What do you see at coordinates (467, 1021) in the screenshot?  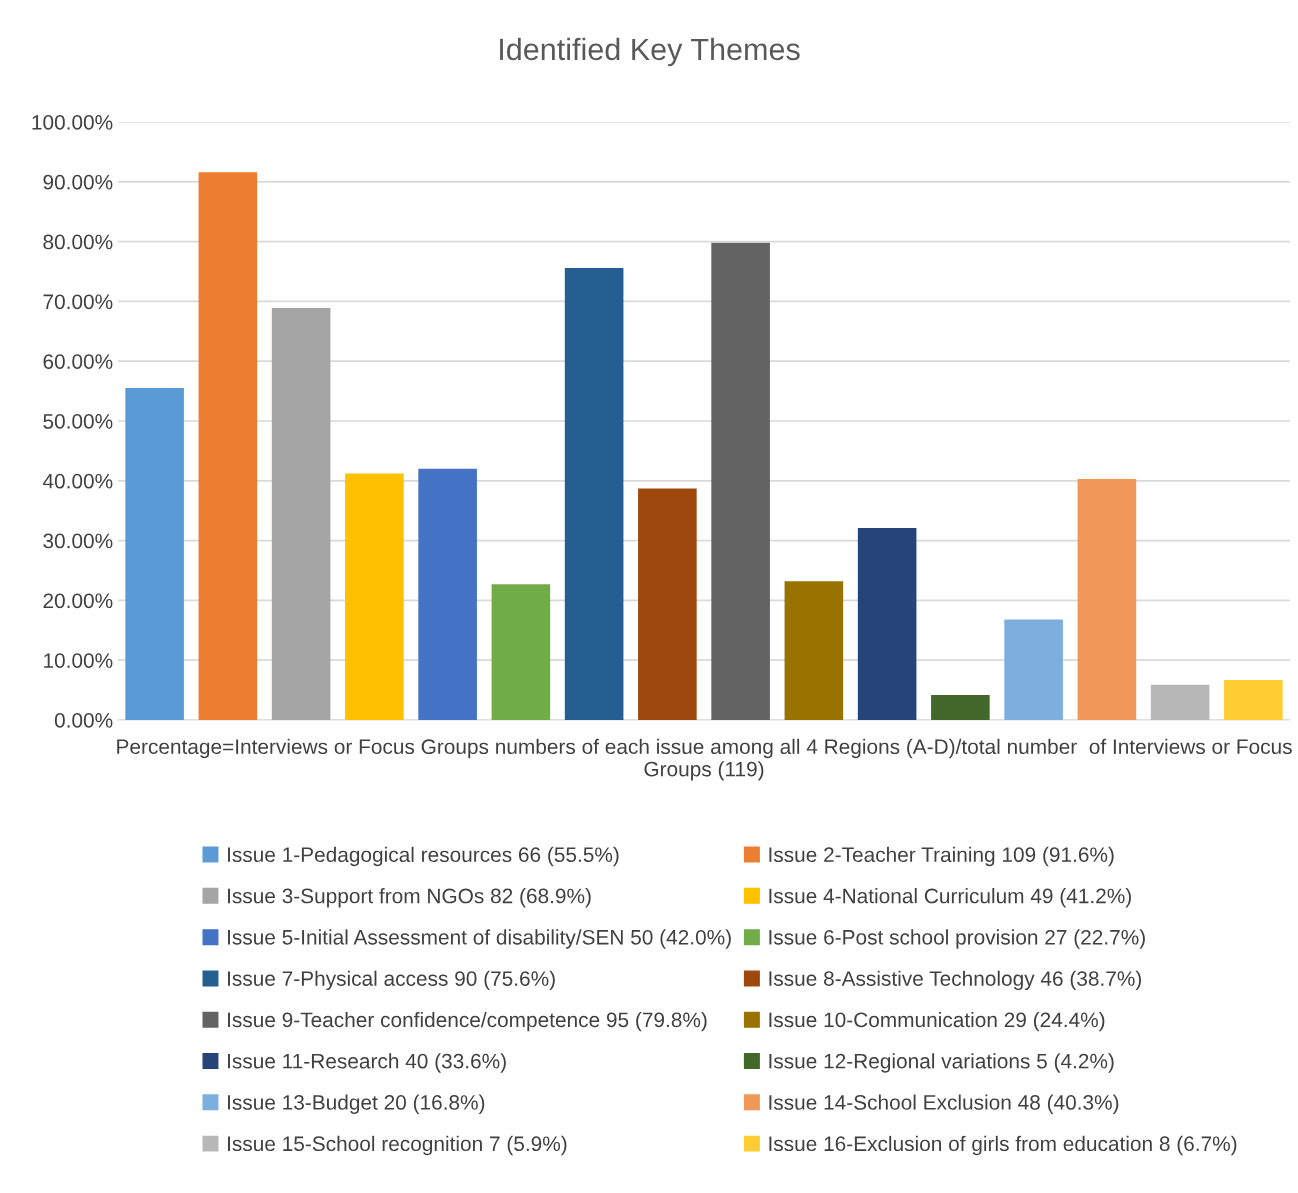 I see `legend-label: Issue 9-Teacher confidence/competence 95 (79.8%)` at bounding box center [467, 1021].